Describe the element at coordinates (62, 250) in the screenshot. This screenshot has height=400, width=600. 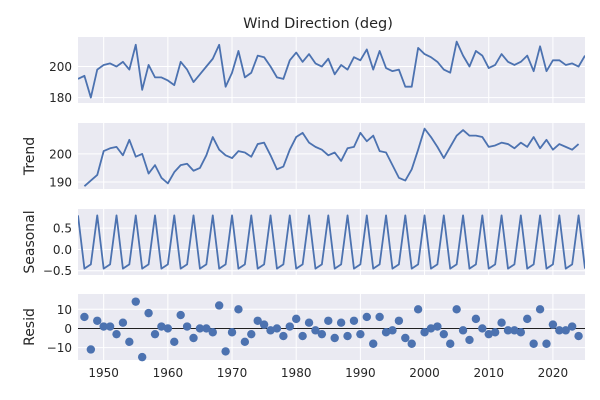
I see `y-tick-label: 0.0` at that location.